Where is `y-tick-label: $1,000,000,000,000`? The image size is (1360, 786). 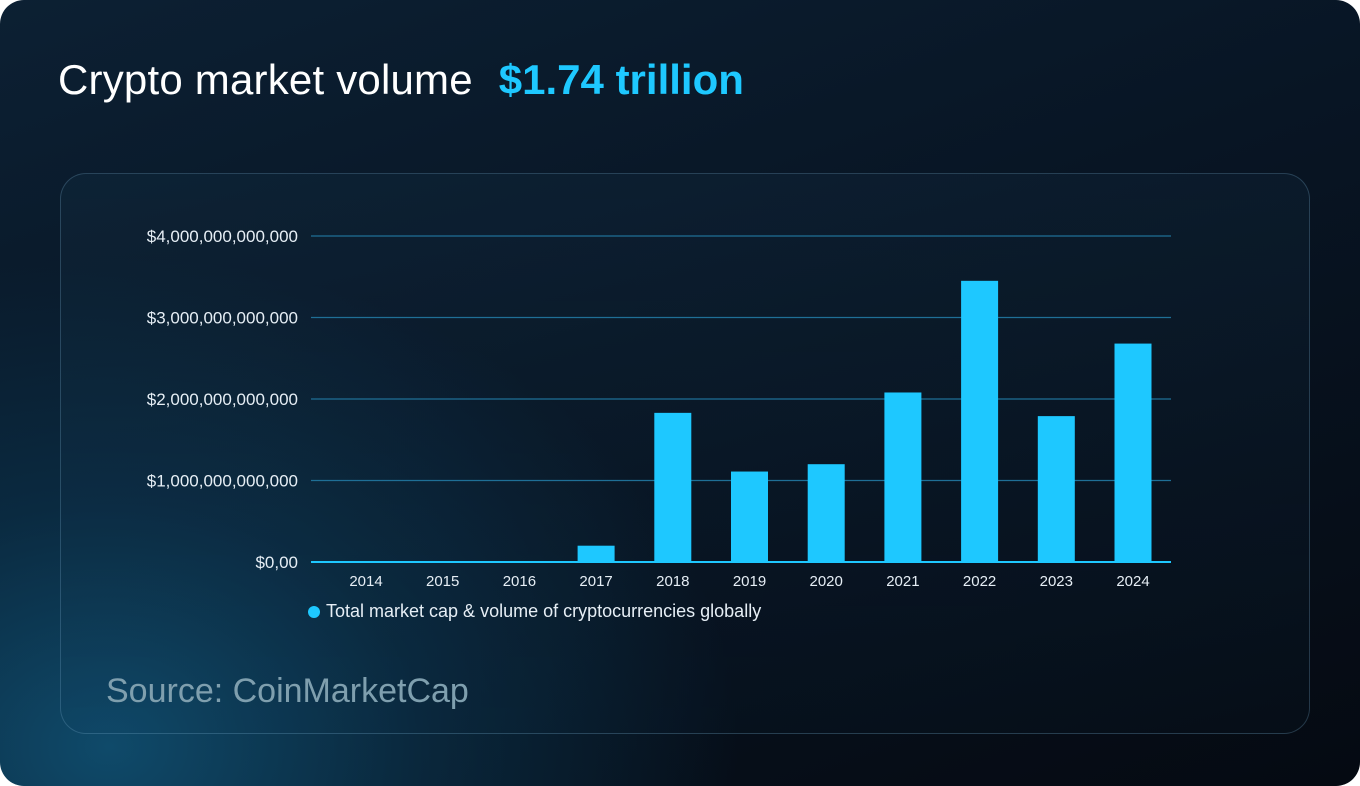 y-tick-label: $1,000,000,000,000 is located at coordinates (222, 481).